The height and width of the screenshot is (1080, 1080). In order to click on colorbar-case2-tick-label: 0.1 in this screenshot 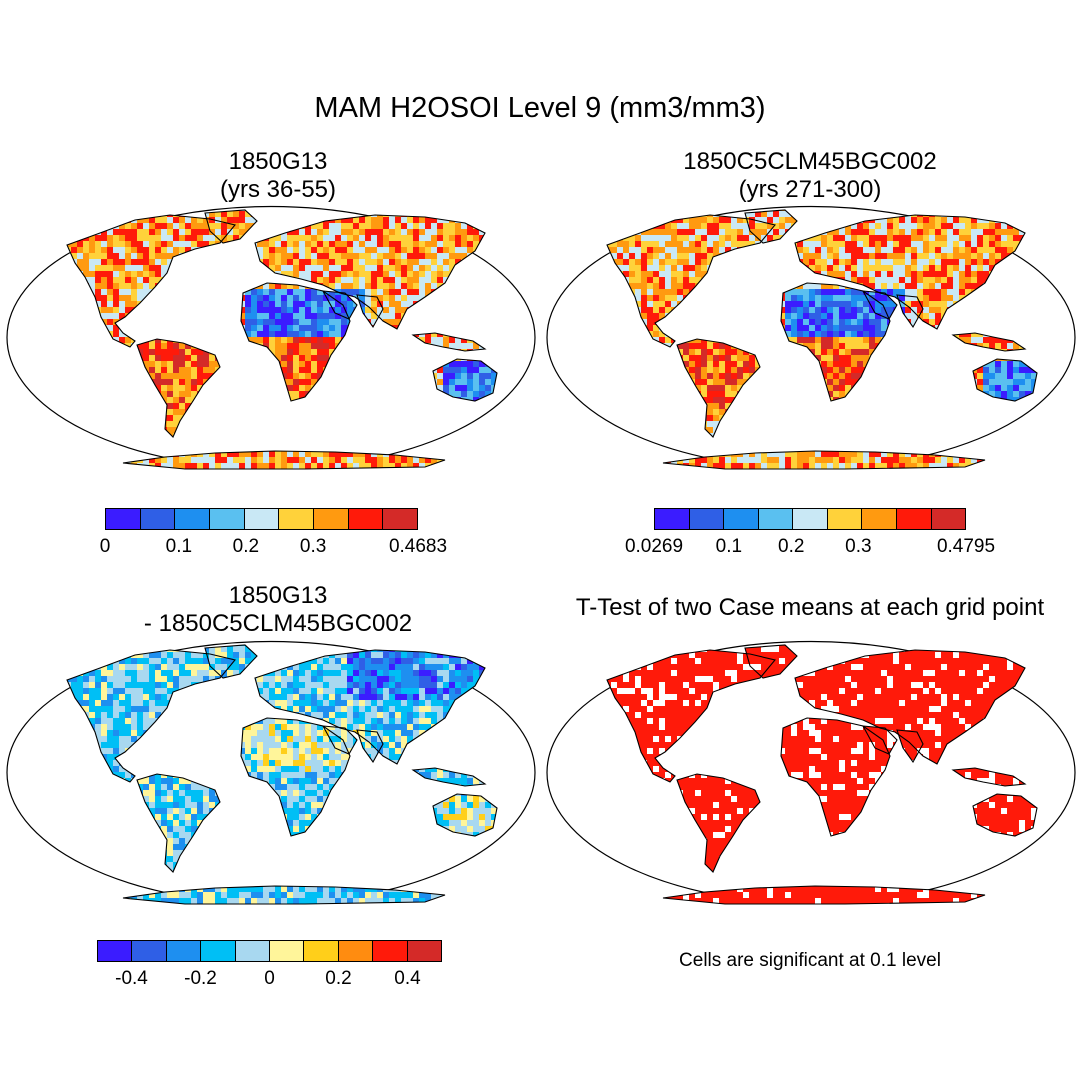, I will do `click(729, 546)`.